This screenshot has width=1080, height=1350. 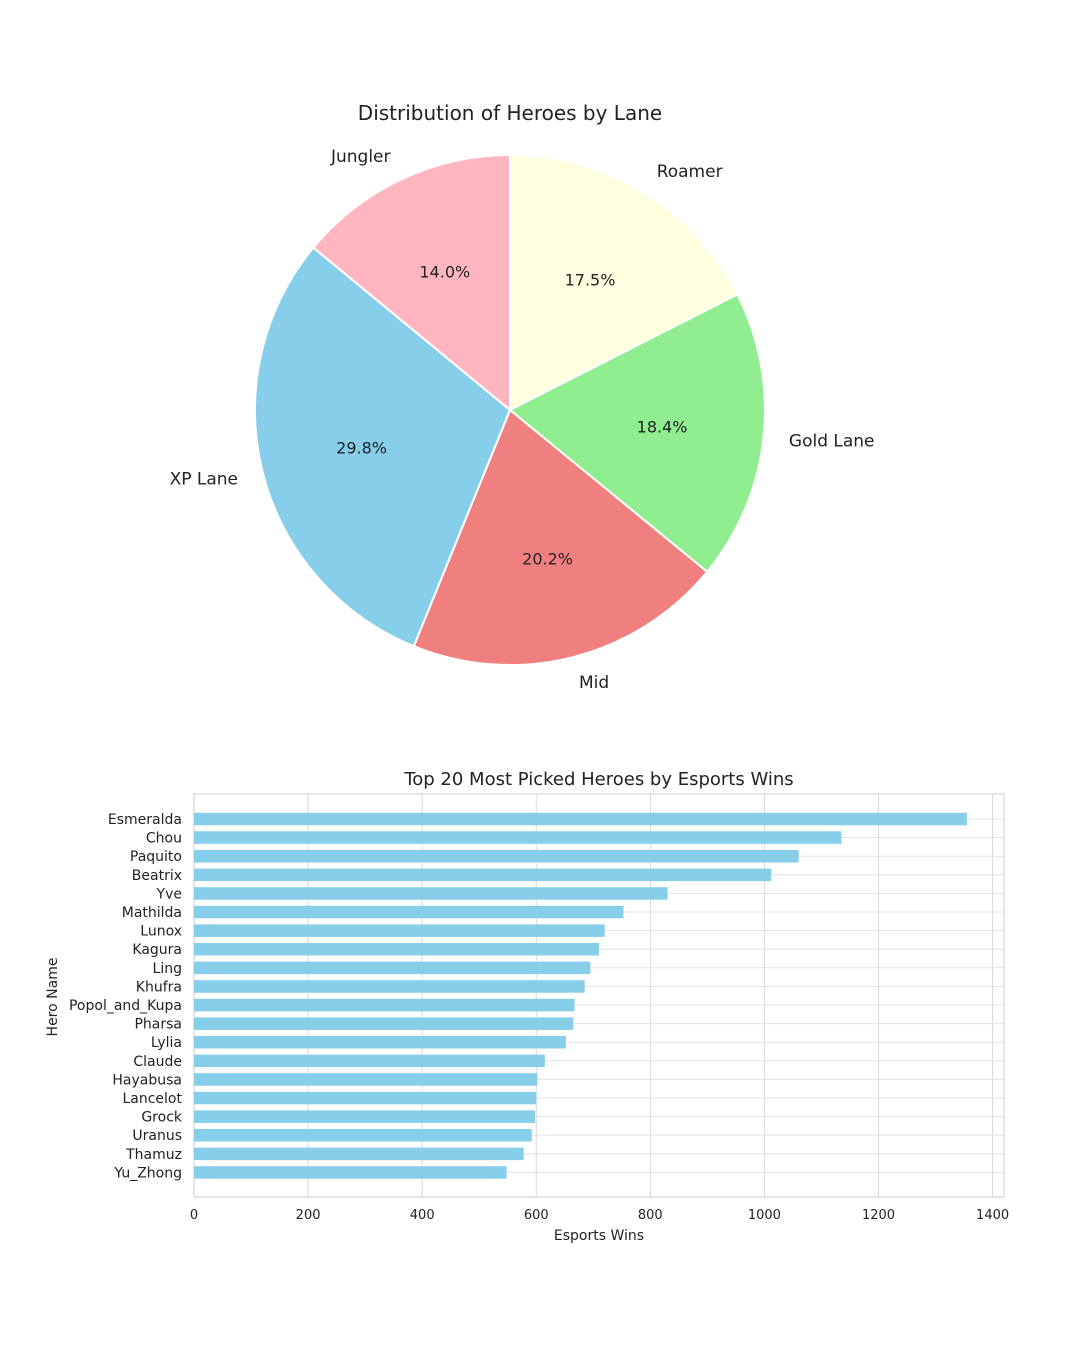 I want to click on y-tick-label: Yu_Zhong, so click(x=147, y=1173).